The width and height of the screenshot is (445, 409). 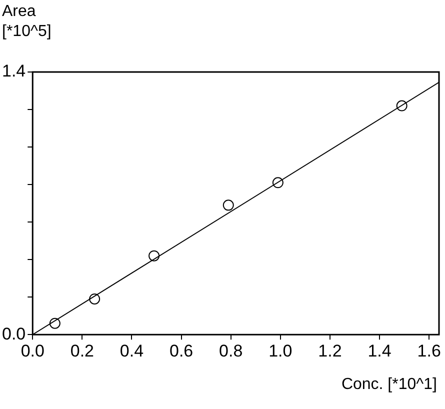 What do you see at coordinates (330, 350) in the screenshot?
I see `x-tick-label: 1.2` at bounding box center [330, 350].